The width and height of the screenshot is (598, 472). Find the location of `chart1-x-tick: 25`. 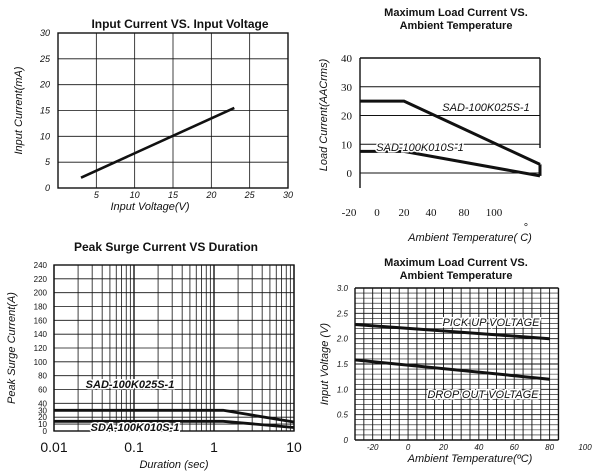

chart1-x-tick: 25 is located at coordinates (250, 195).